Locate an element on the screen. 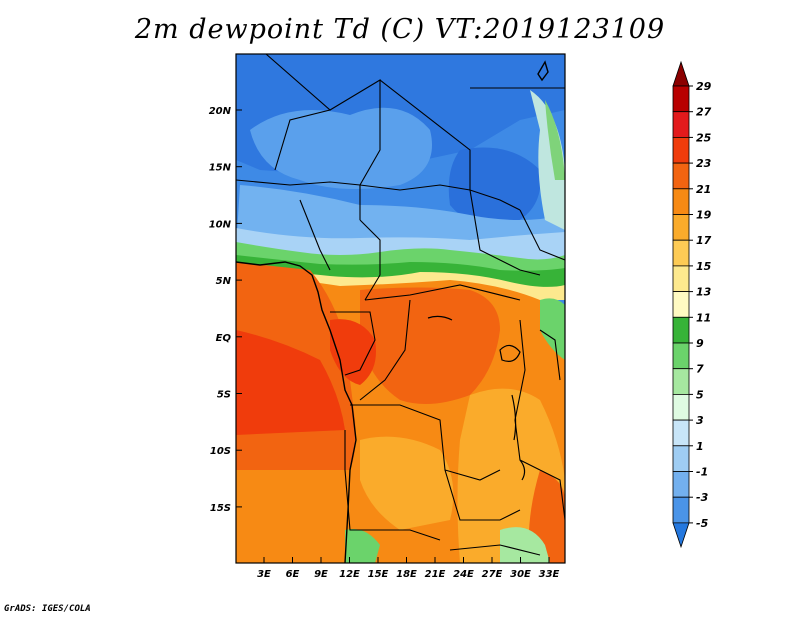 Image resolution: width=800 pixels, height=618 pixels. colorbar-label: 7 is located at coordinates (700, 369).